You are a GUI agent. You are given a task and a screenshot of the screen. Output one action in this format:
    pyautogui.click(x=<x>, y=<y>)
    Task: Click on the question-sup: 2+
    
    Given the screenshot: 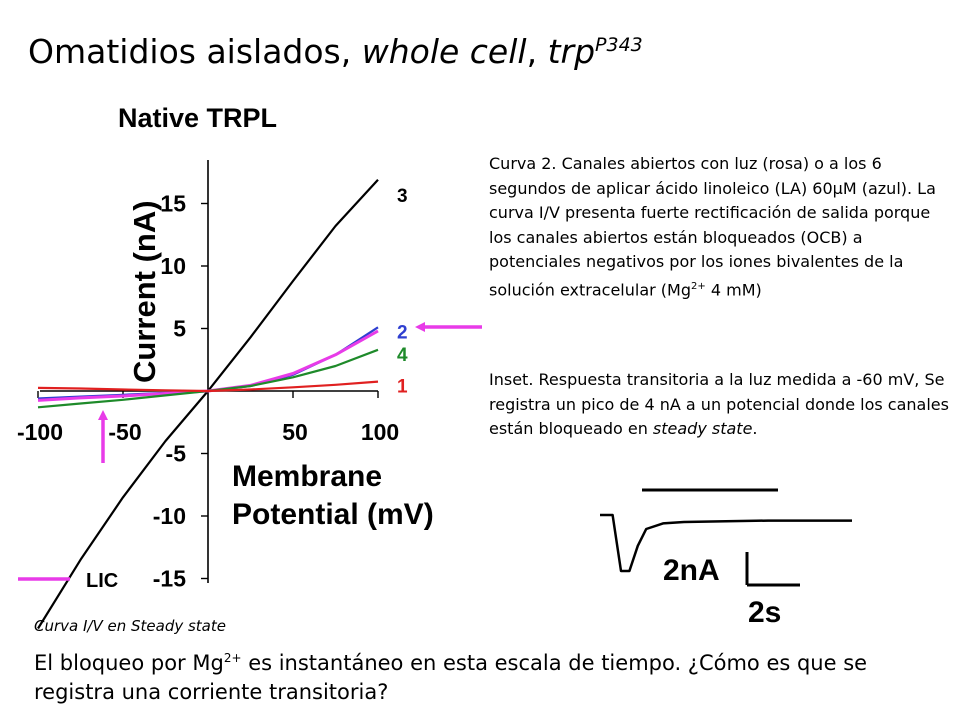 What is the action you would take?
    pyautogui.click(x=232, y=658)
    